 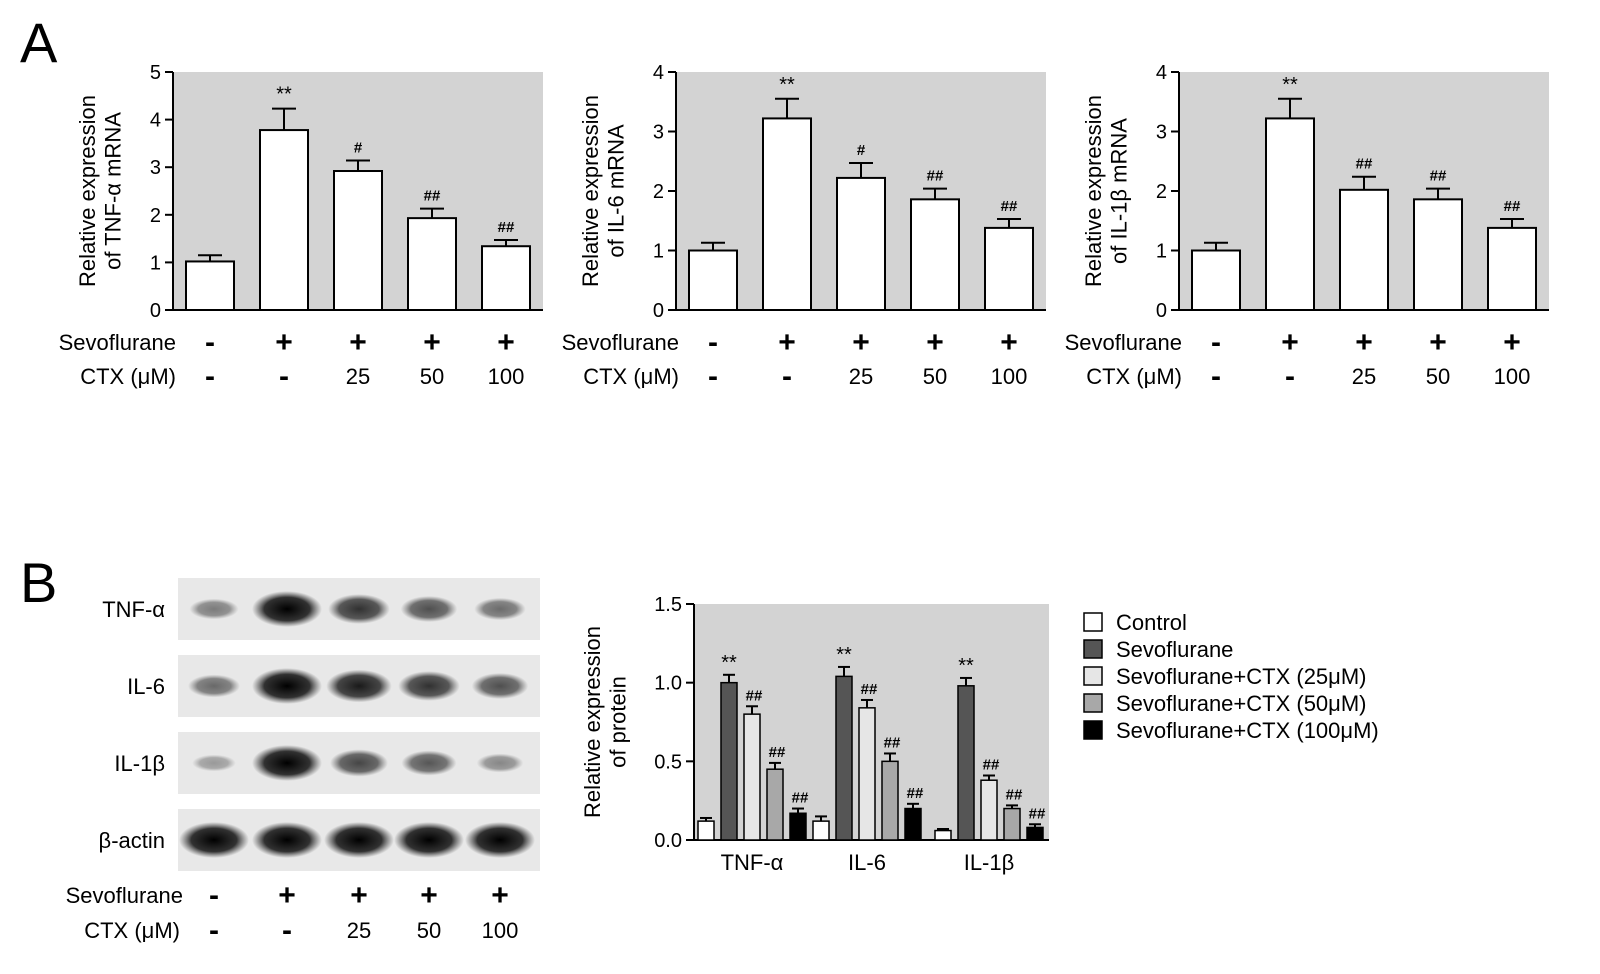 What do you see at coordinates (1118, 191) in the screenshot?
I see `y-axis-title-line: of IL-1β mRNA` at bounding box center [1118, 191].